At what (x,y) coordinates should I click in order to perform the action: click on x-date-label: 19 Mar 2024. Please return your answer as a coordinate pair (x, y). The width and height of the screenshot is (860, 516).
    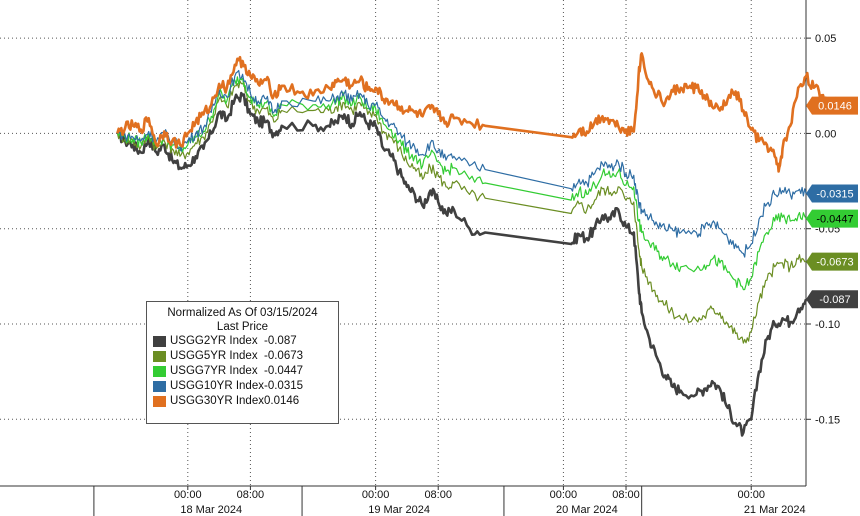
    Looking at the image, I should click on (399, 510).